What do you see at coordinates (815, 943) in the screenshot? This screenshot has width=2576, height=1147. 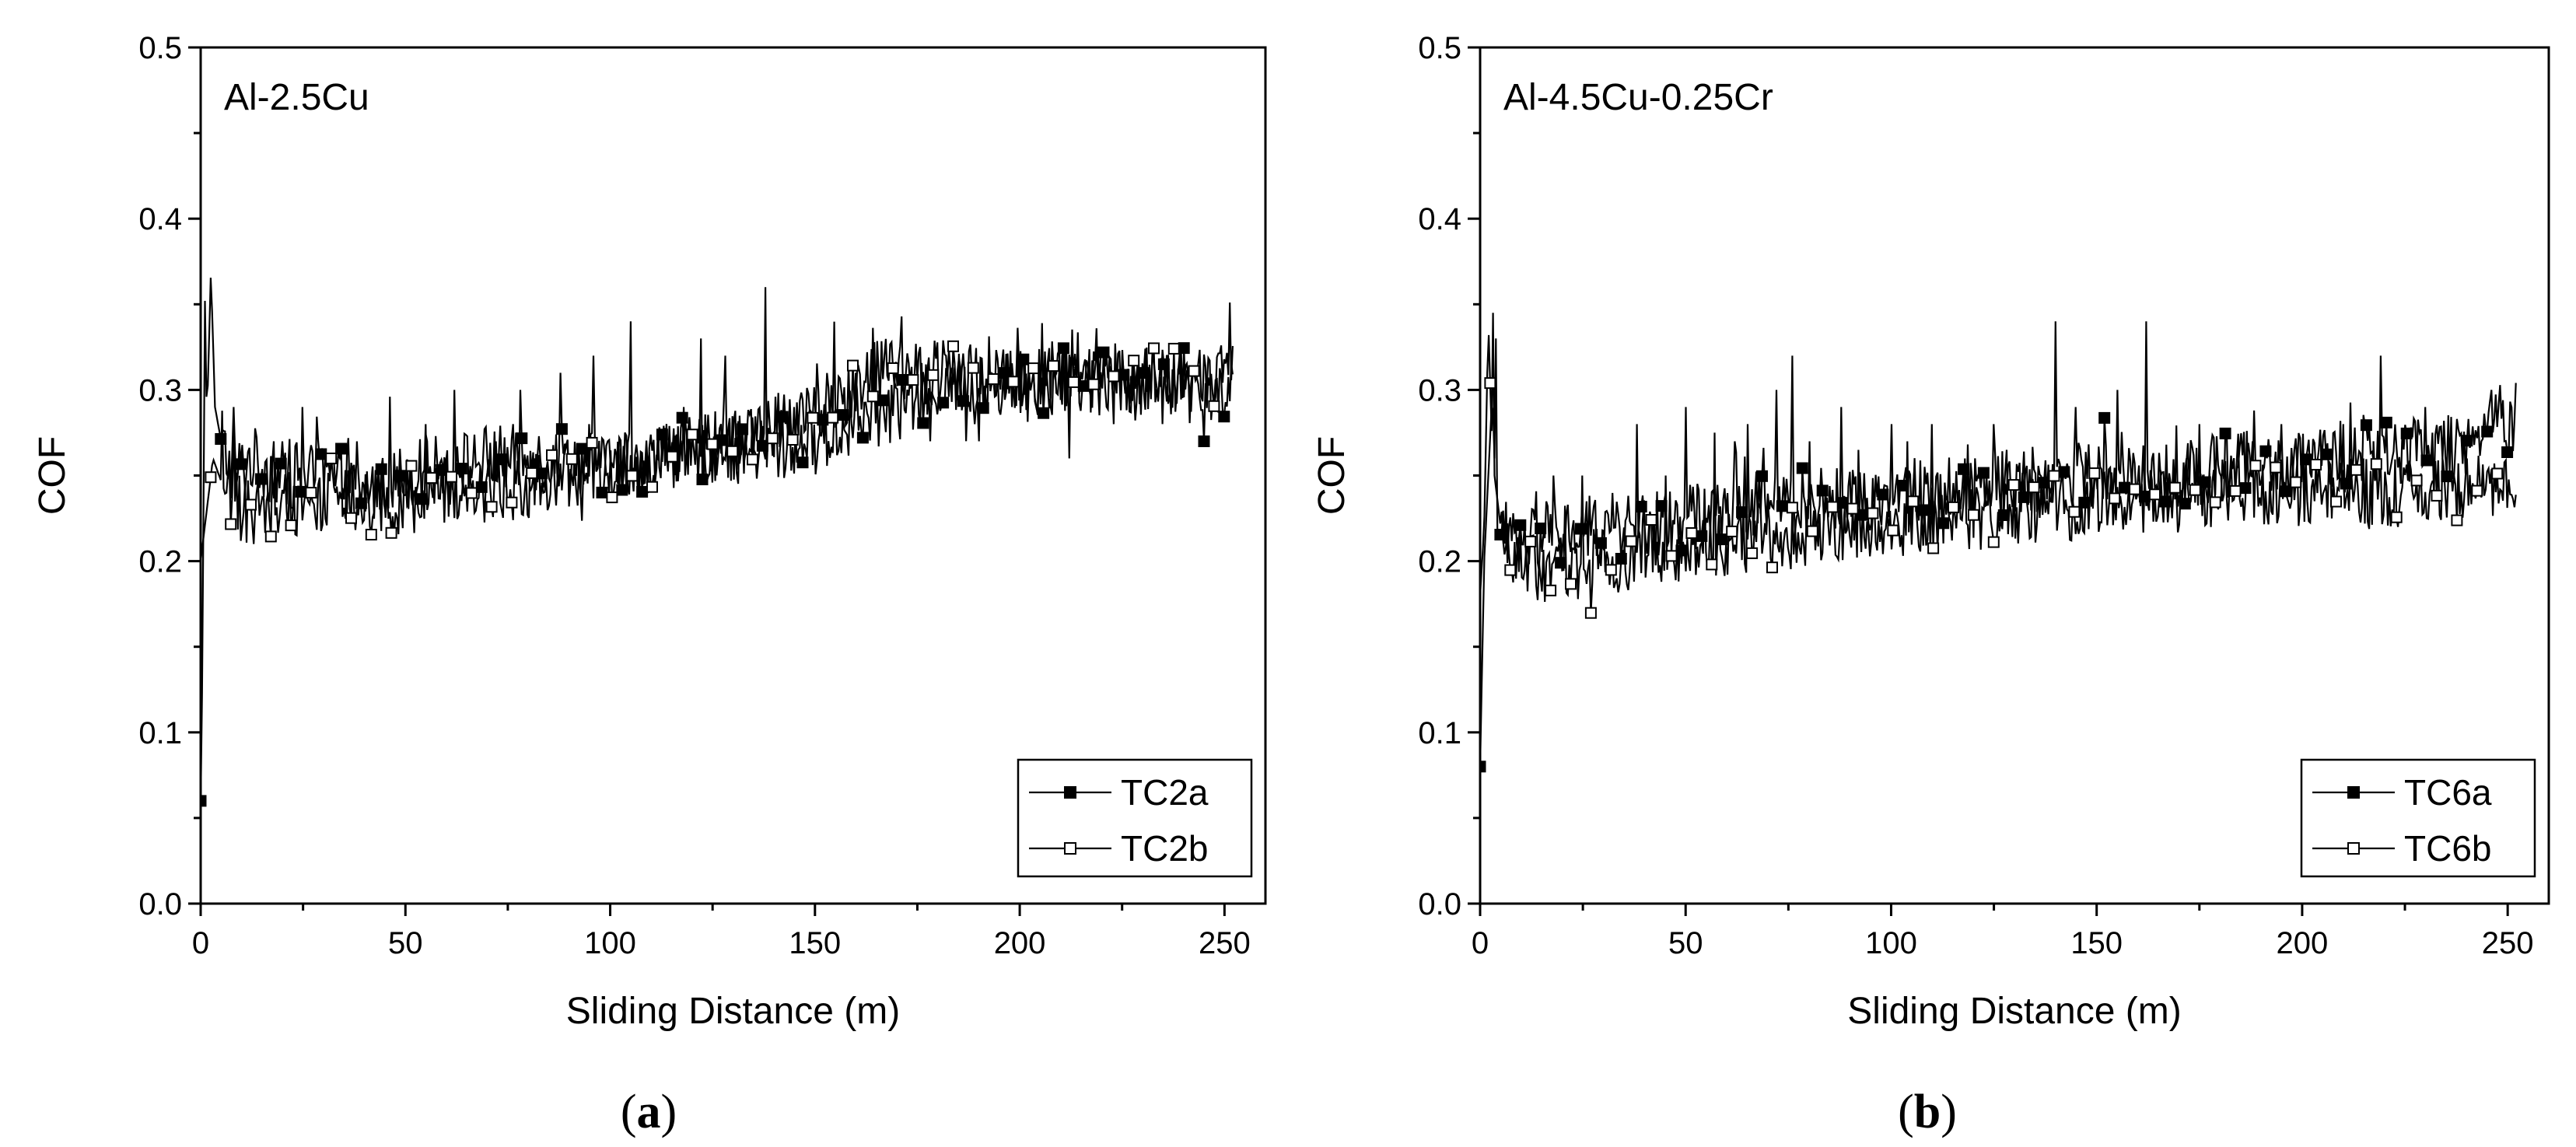 I see `x-tick-label: 150` at bounding box center [815, 943].